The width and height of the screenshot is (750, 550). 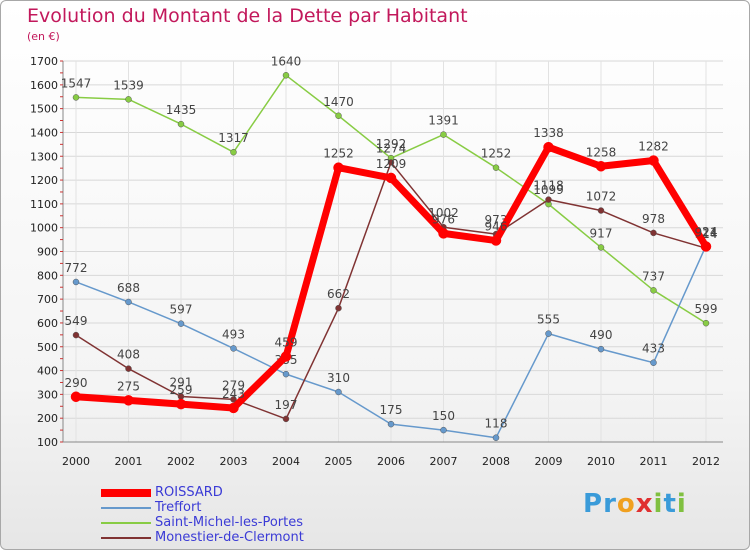 What do you see at coordinates (233, 138) in the screenshot?
I see `data-label: 1317` at bounding box center [233, 138].